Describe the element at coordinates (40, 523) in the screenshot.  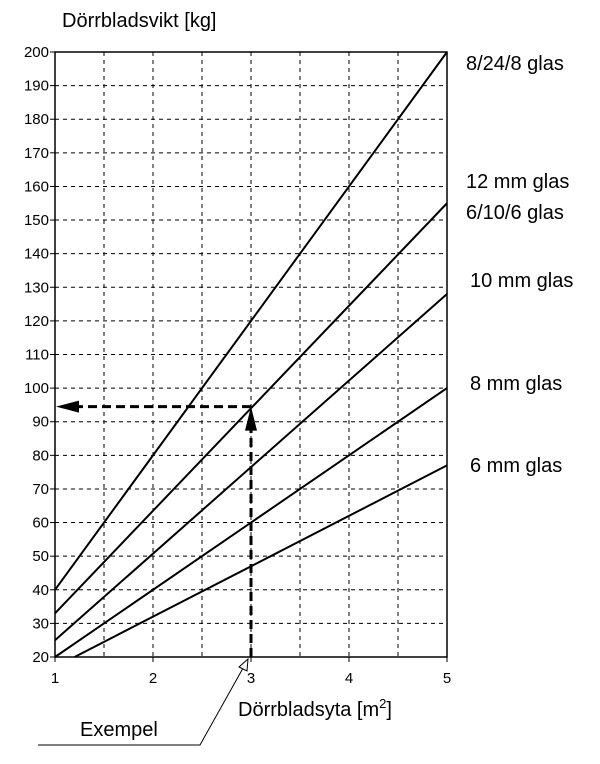
I see `y-tick-label: 60` at that location.